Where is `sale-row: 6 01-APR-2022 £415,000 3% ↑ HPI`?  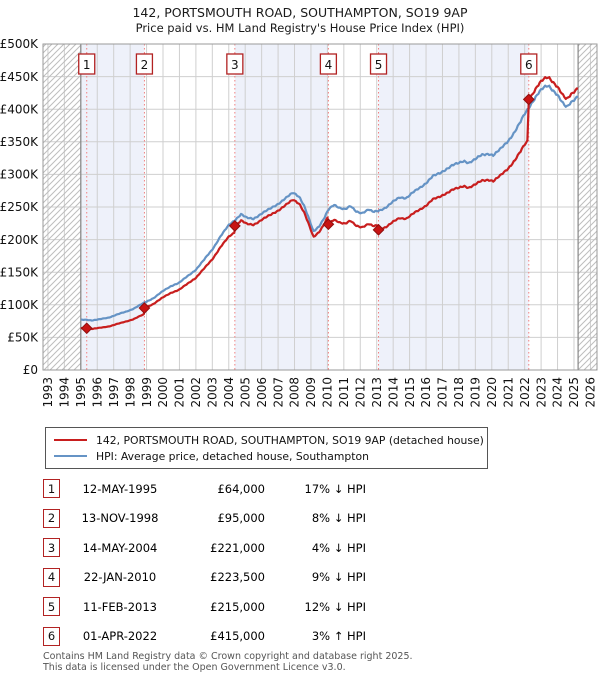
sale-row: 6 01-APR-2022 £415,000 3% ↑ HPI is located at coordinates (208, 637).